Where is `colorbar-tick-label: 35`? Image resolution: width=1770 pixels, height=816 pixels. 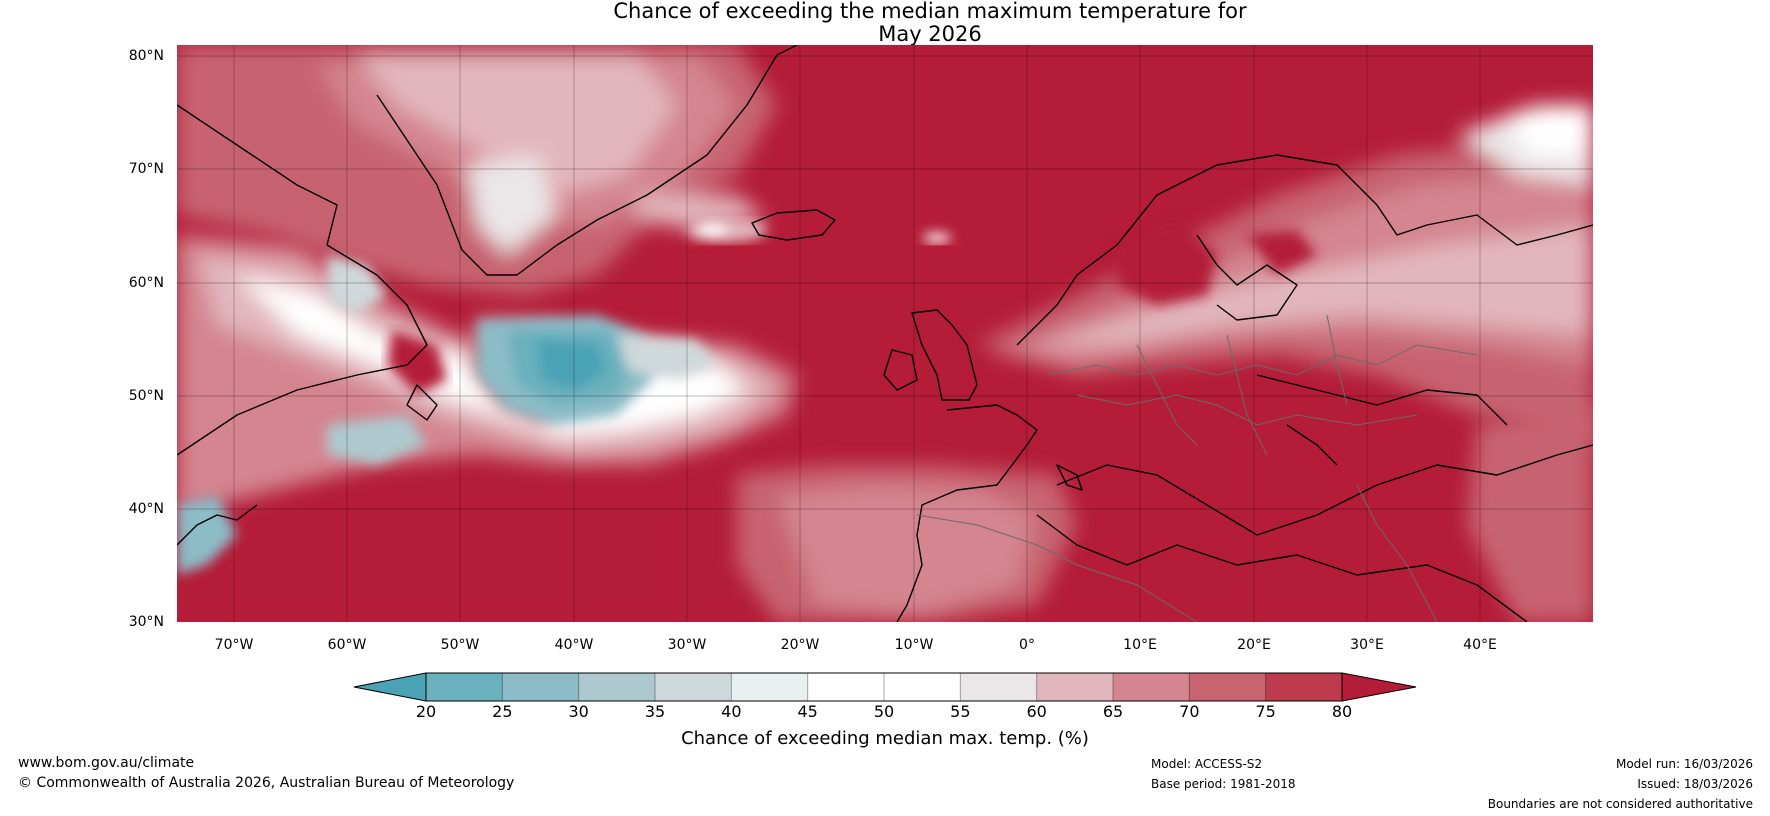 colorbar-tick-label: 35 is located at coordinates (655, 711).